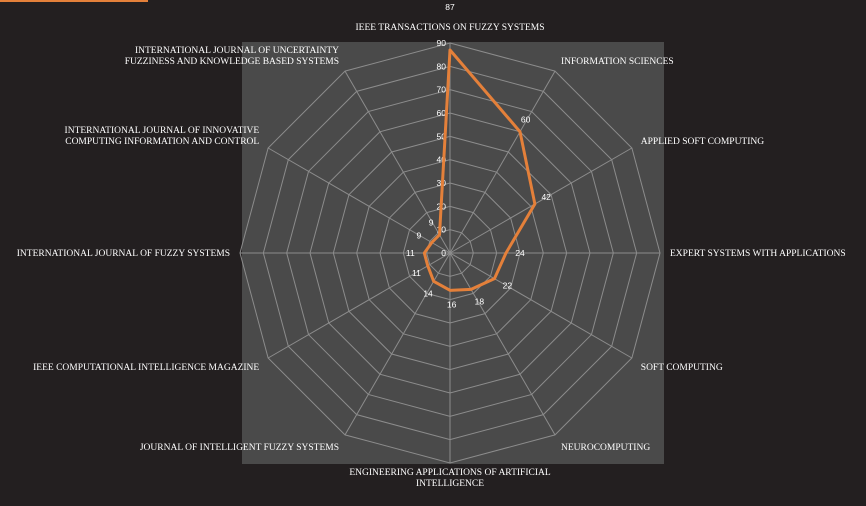 This screenshot has width=866, height=506. I want to click on accent-bar, so click(74, 1).